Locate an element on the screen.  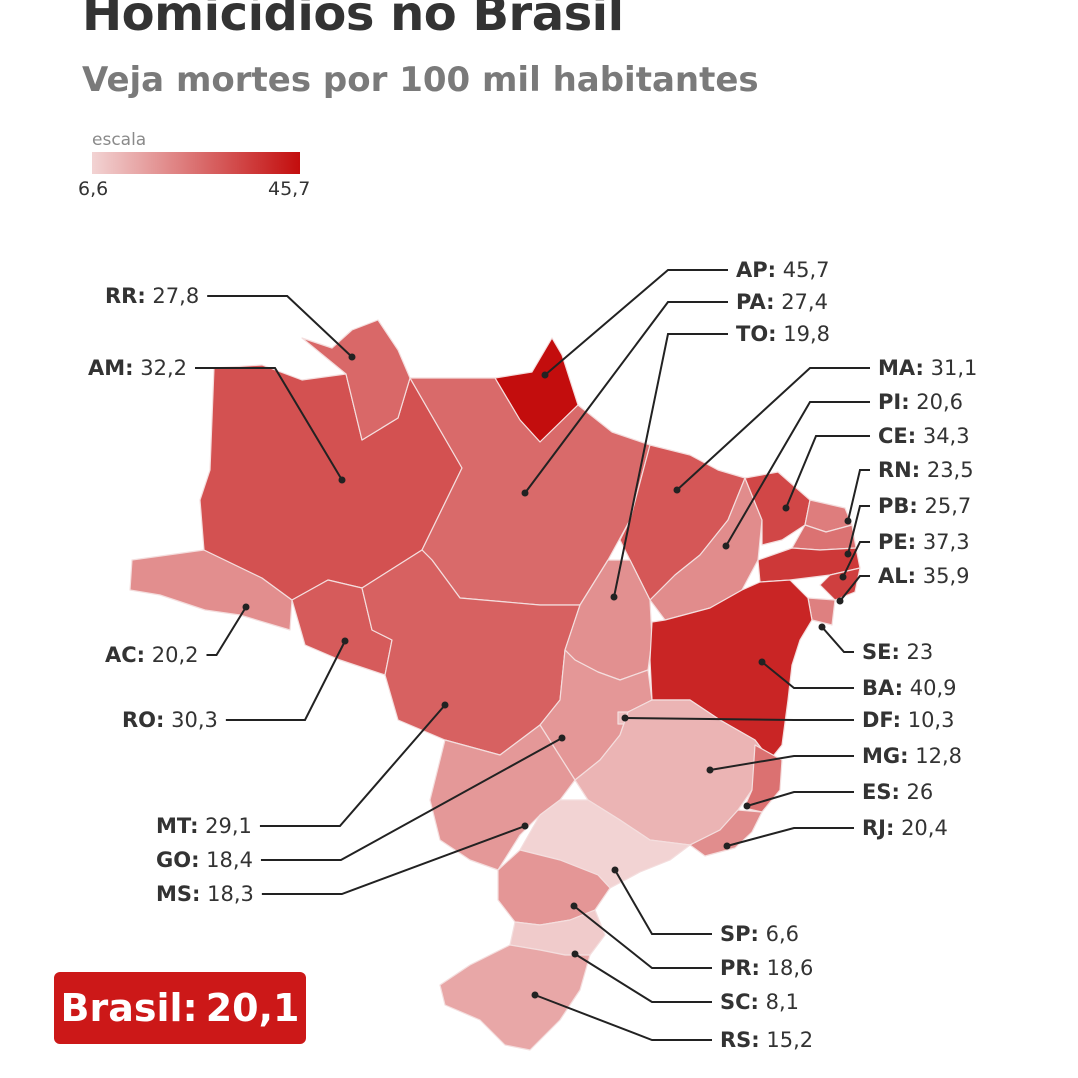
state-value-pa: 27,4 is located at coordinates (801, 302).